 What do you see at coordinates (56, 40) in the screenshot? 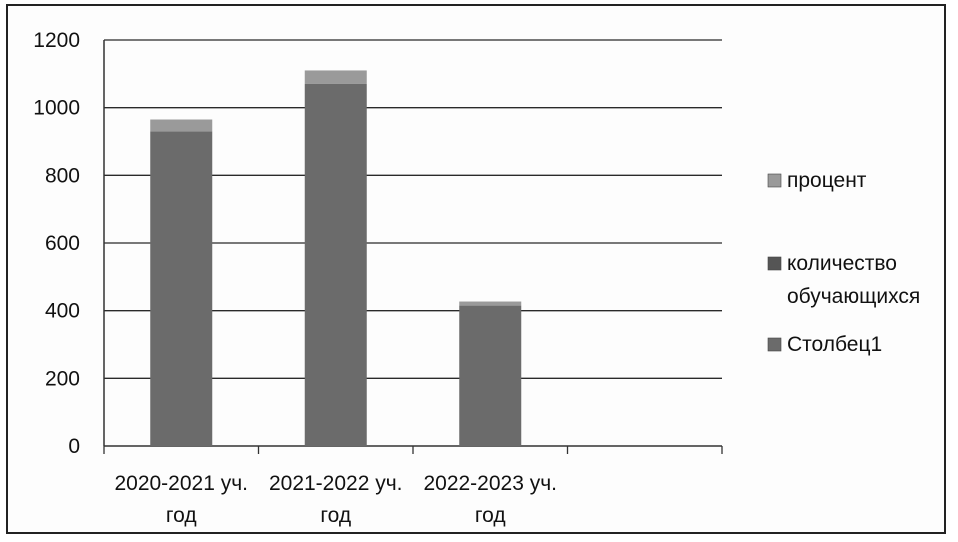
I see `y-tick-label: 1200` at bounding box center [56, 40].